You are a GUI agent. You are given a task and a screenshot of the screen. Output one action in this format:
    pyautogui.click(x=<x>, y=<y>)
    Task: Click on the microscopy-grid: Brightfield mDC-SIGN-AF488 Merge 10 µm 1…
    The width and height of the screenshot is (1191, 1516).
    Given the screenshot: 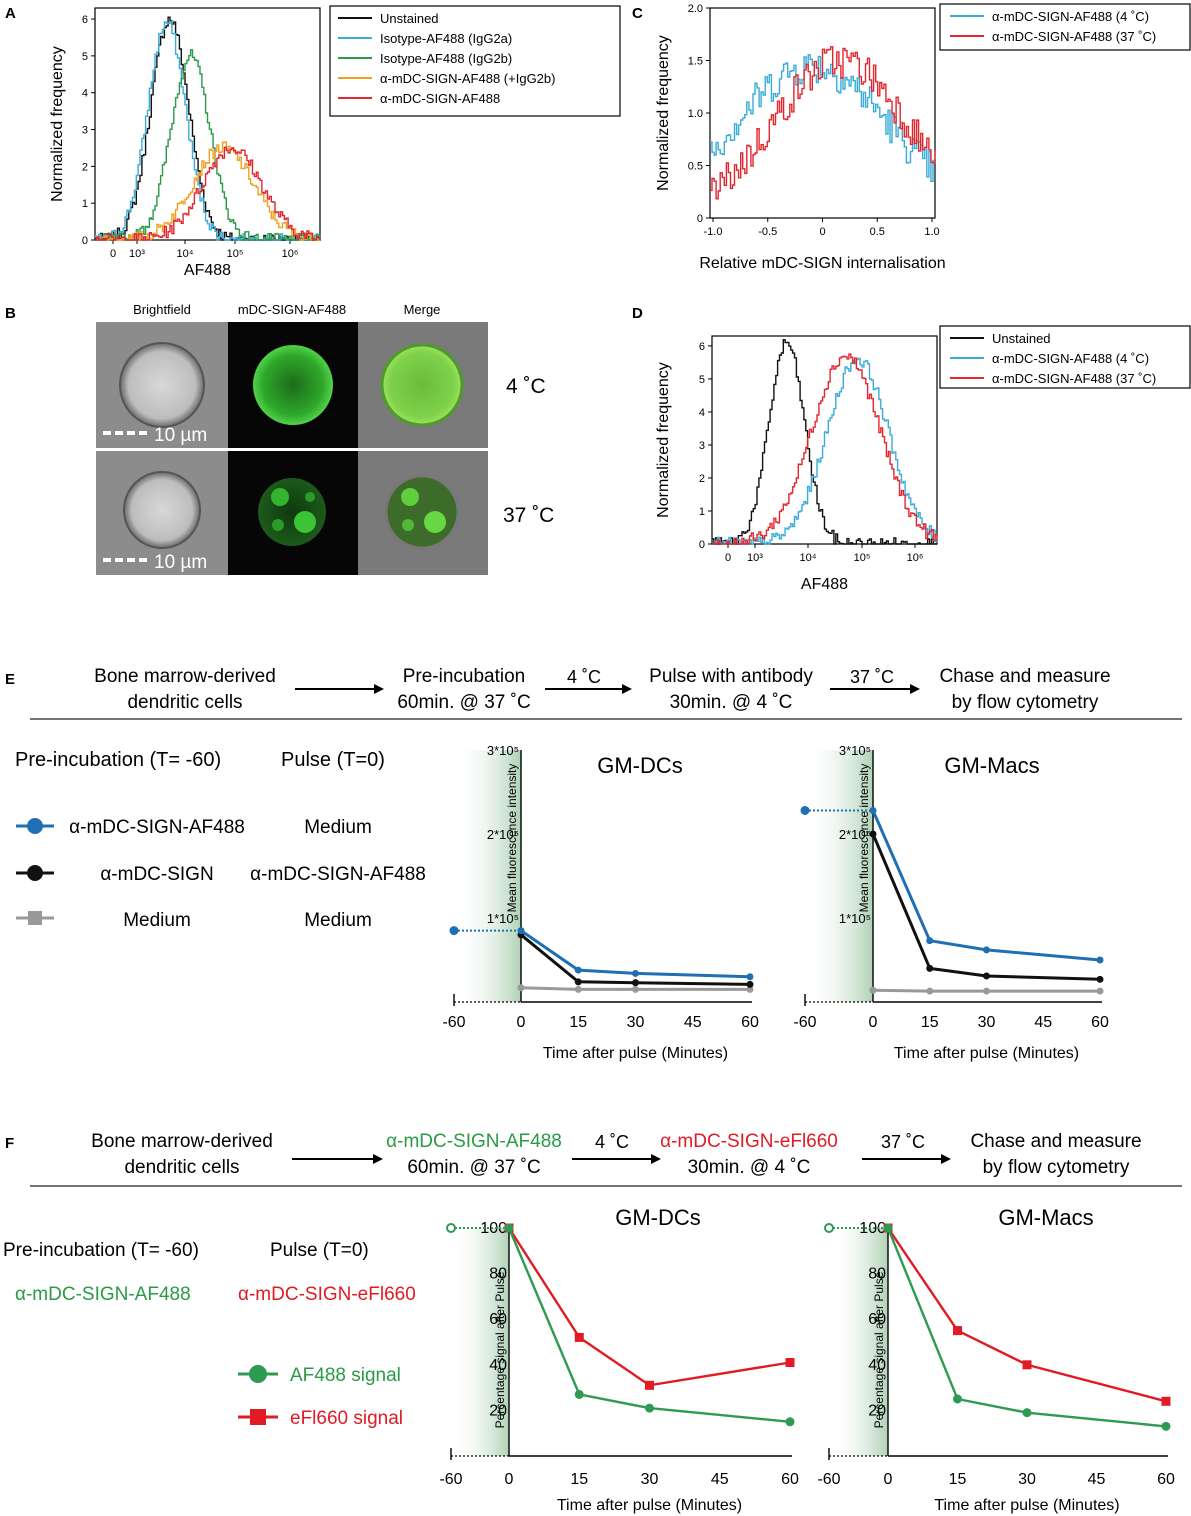 What is the action you would take?
    pyautogui.click(x=325, y=438)
    